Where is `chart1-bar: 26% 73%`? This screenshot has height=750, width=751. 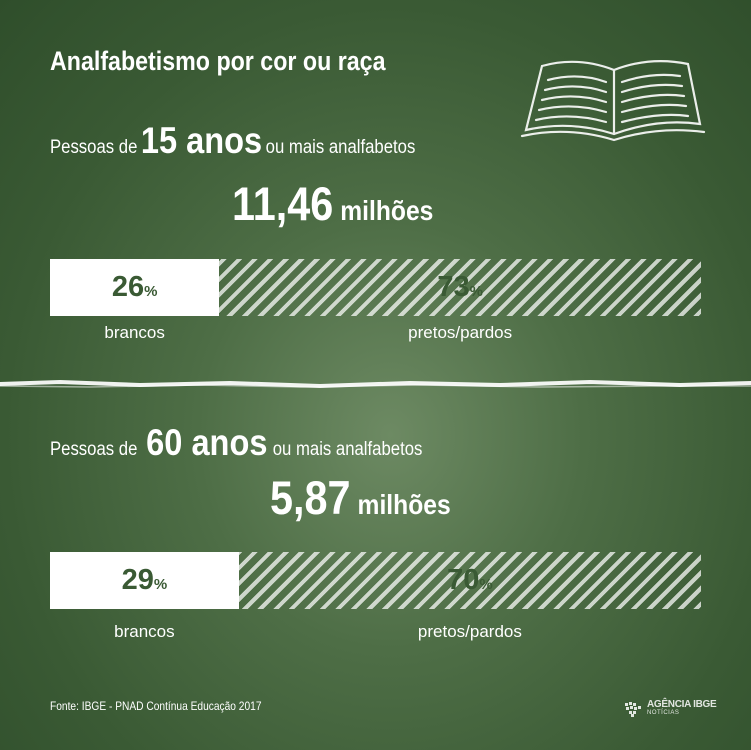
chart1-bar: 26% 73% is located at coordinates (375, 287).